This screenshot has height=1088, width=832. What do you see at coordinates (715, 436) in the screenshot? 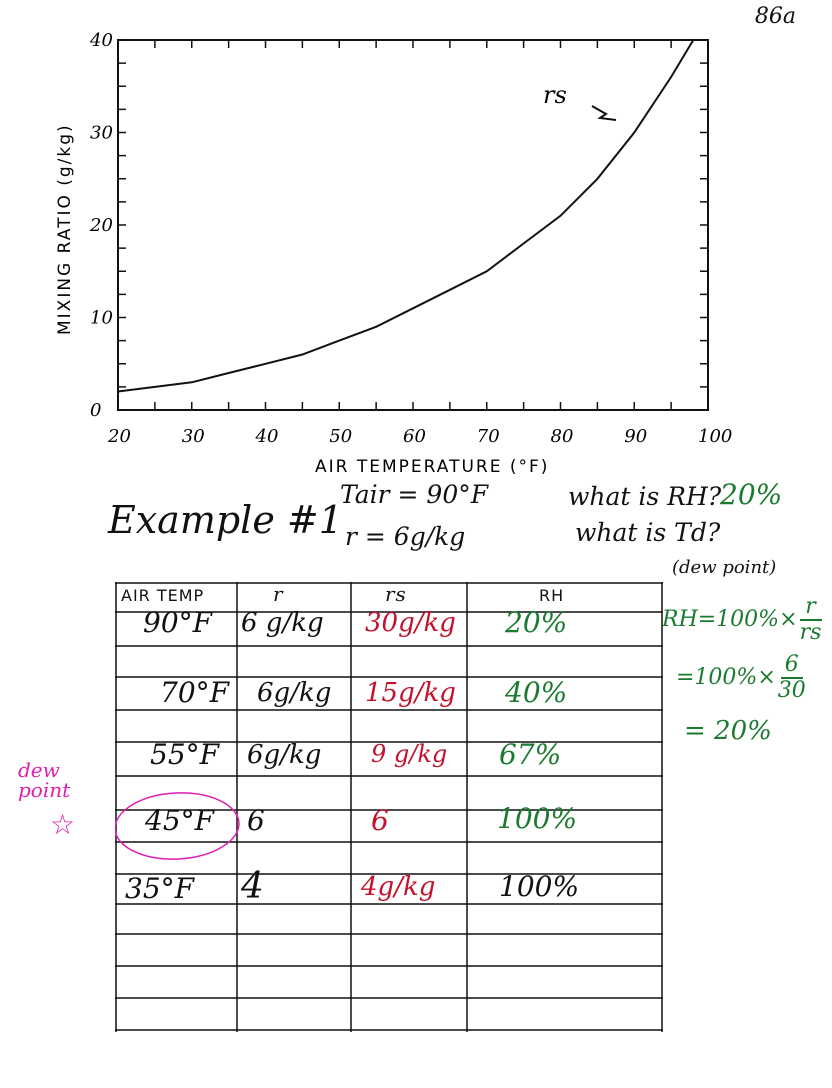
I see `x-tick-label: 100` at bounding box center [715, 436].